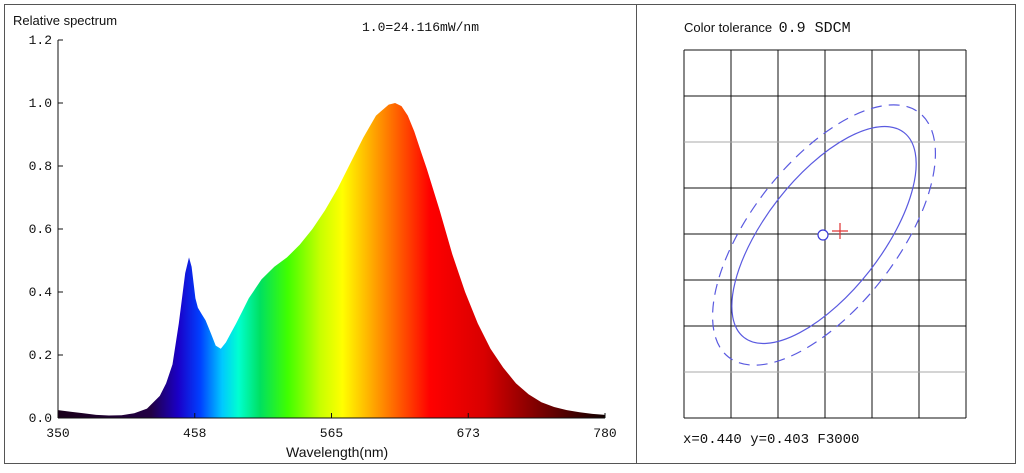  I want to click on tolerance-header: Color tolerance 0.9 SDCM, so click(767, 28).